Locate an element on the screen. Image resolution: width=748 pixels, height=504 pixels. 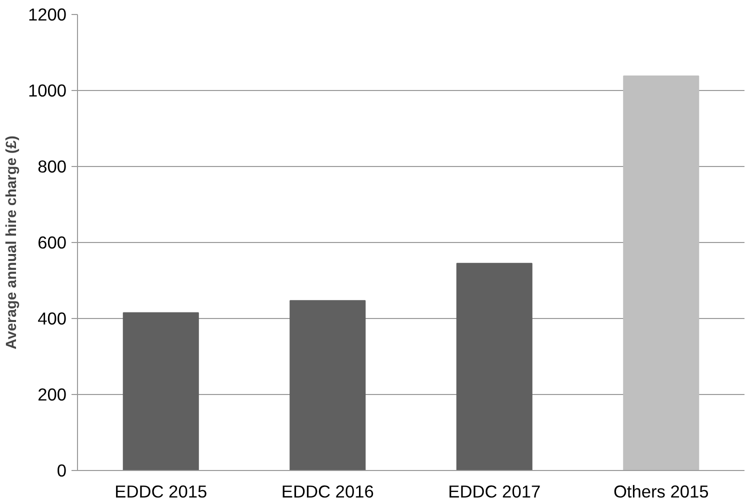
y-axis-title: Average annual hire charge (£) is located at coordinates (12, 243).